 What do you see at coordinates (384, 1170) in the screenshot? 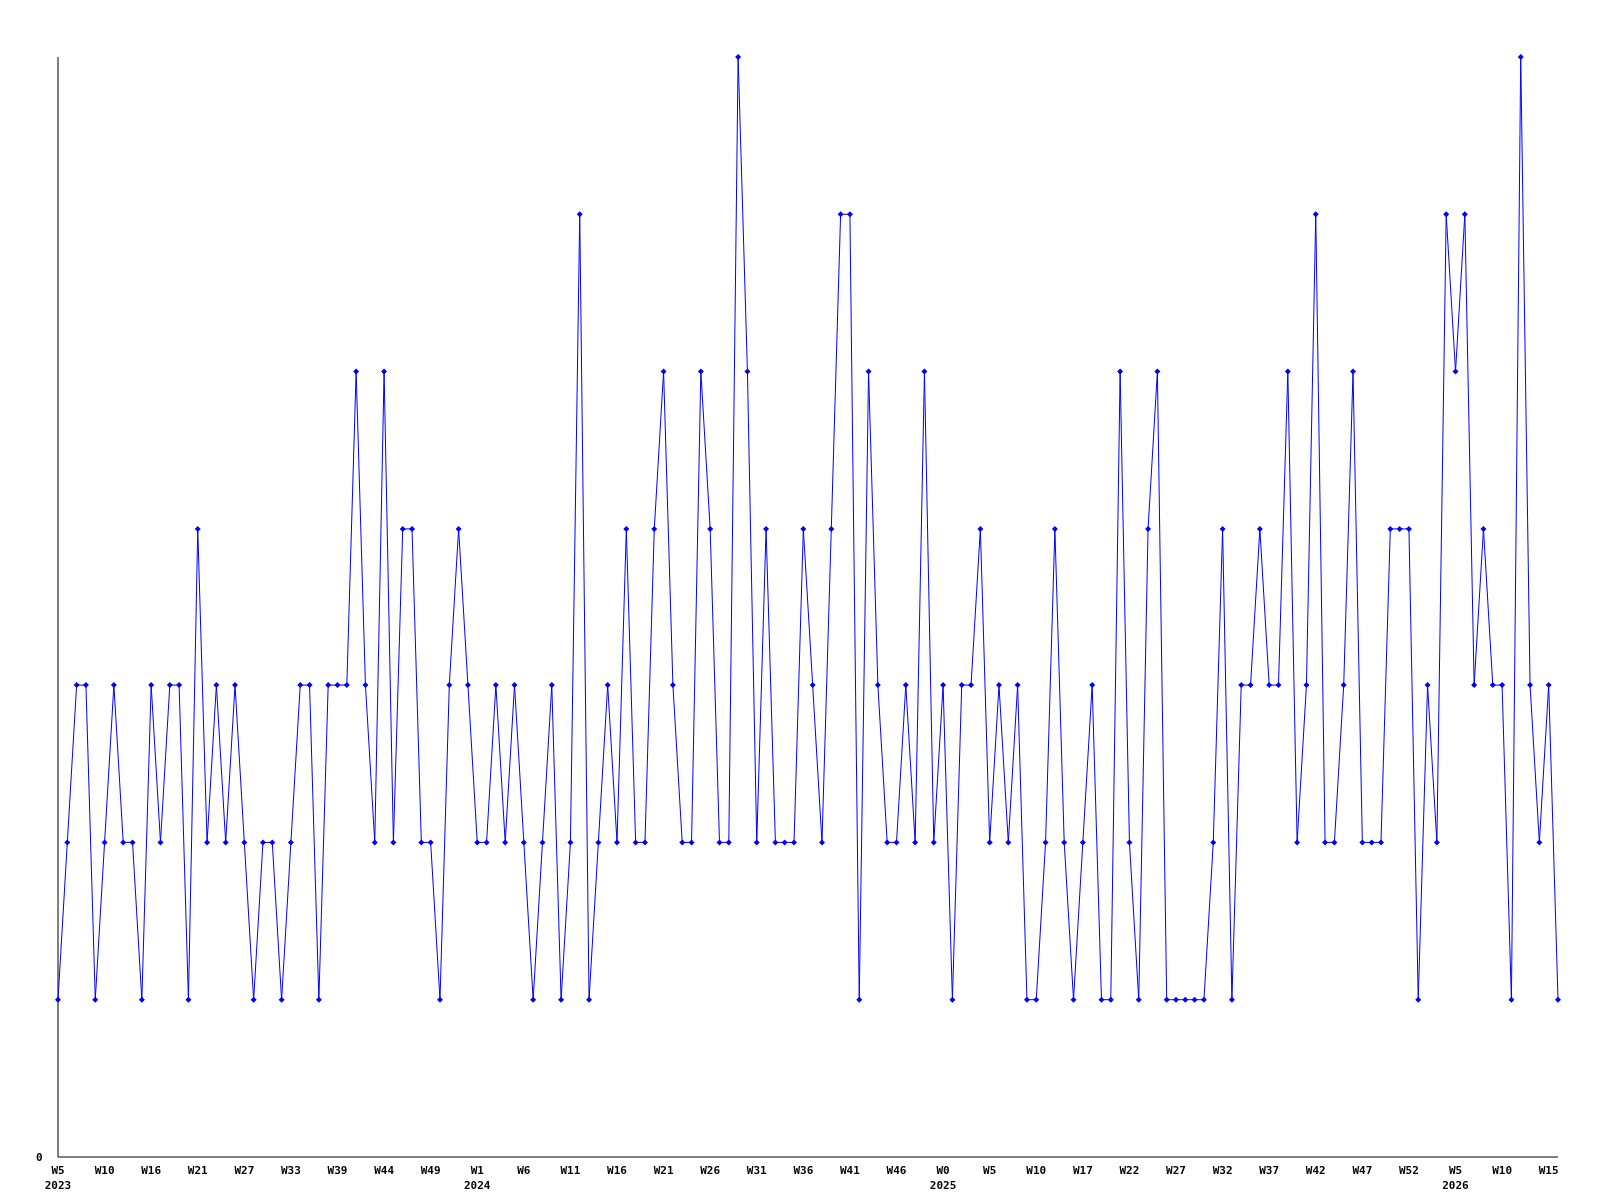
I see `x-tick-label: W44` at bounding box center [384, 1170].